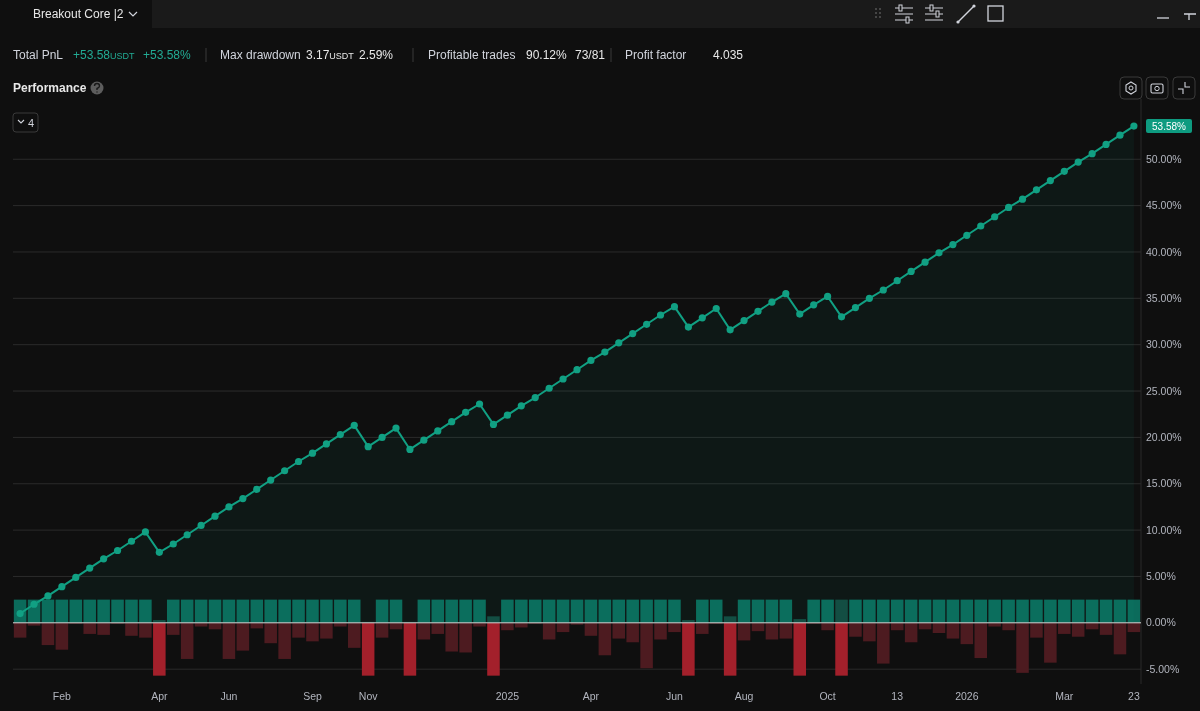 The image size is (1200, 711). What do you see at coordinates (78, 14) in the screenshot?
I see `chart-title: Breakout Core |2` at bounding box center [78, 14].